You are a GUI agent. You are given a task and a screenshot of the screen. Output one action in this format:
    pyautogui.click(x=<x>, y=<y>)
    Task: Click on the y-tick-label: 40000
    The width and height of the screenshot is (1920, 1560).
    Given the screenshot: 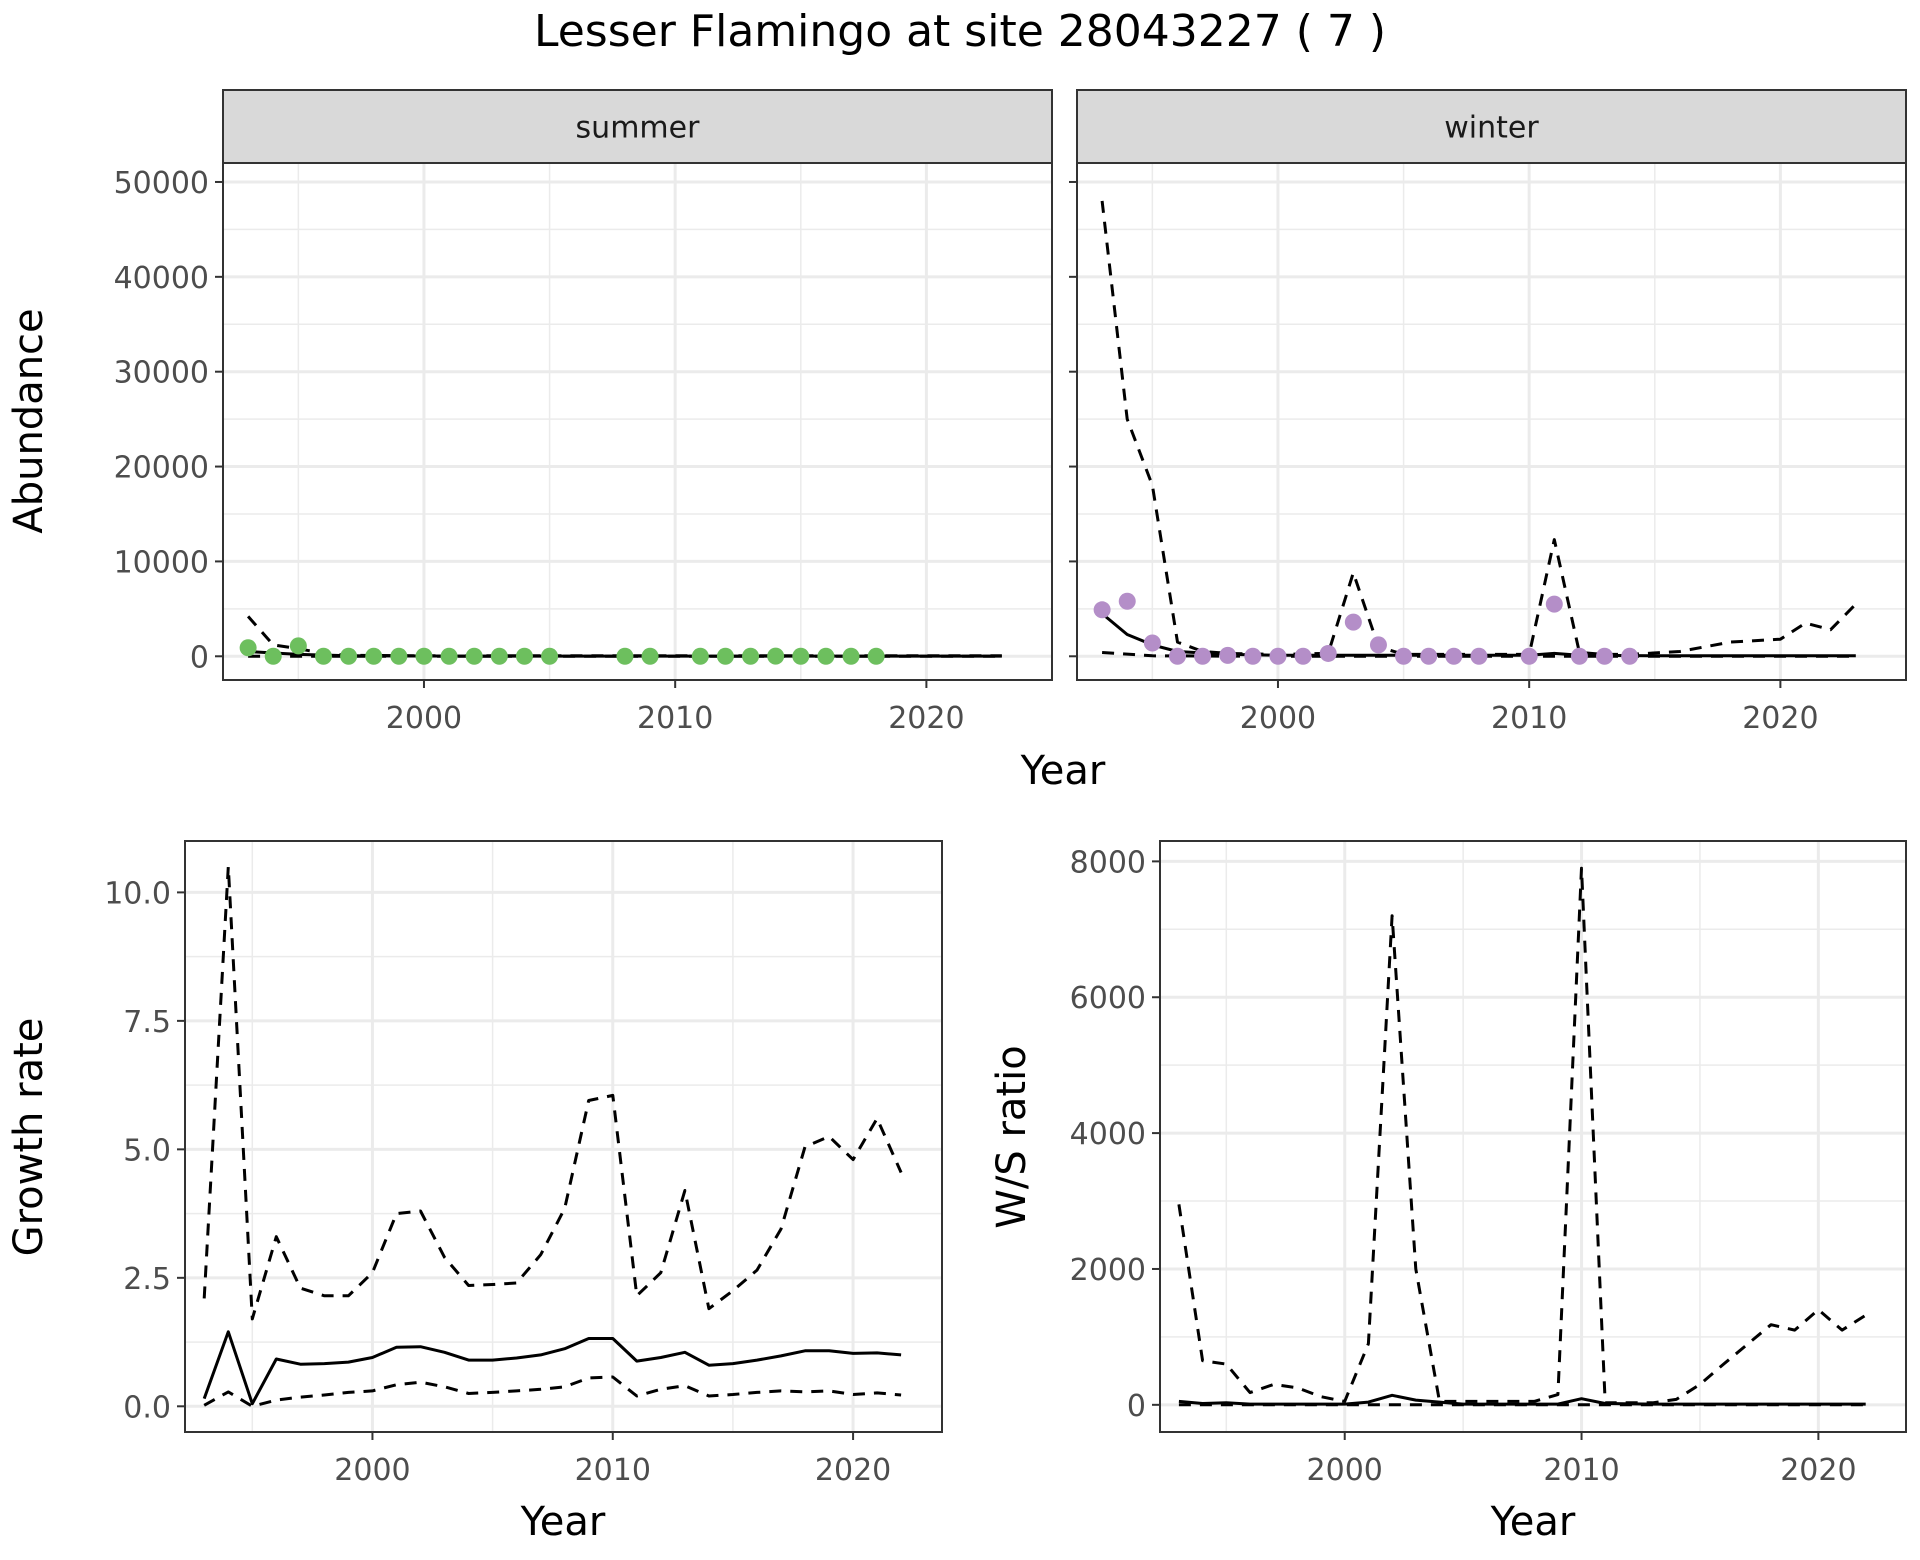 What is the action you would take?
    pyautogui.click(x=161, y=278)
    